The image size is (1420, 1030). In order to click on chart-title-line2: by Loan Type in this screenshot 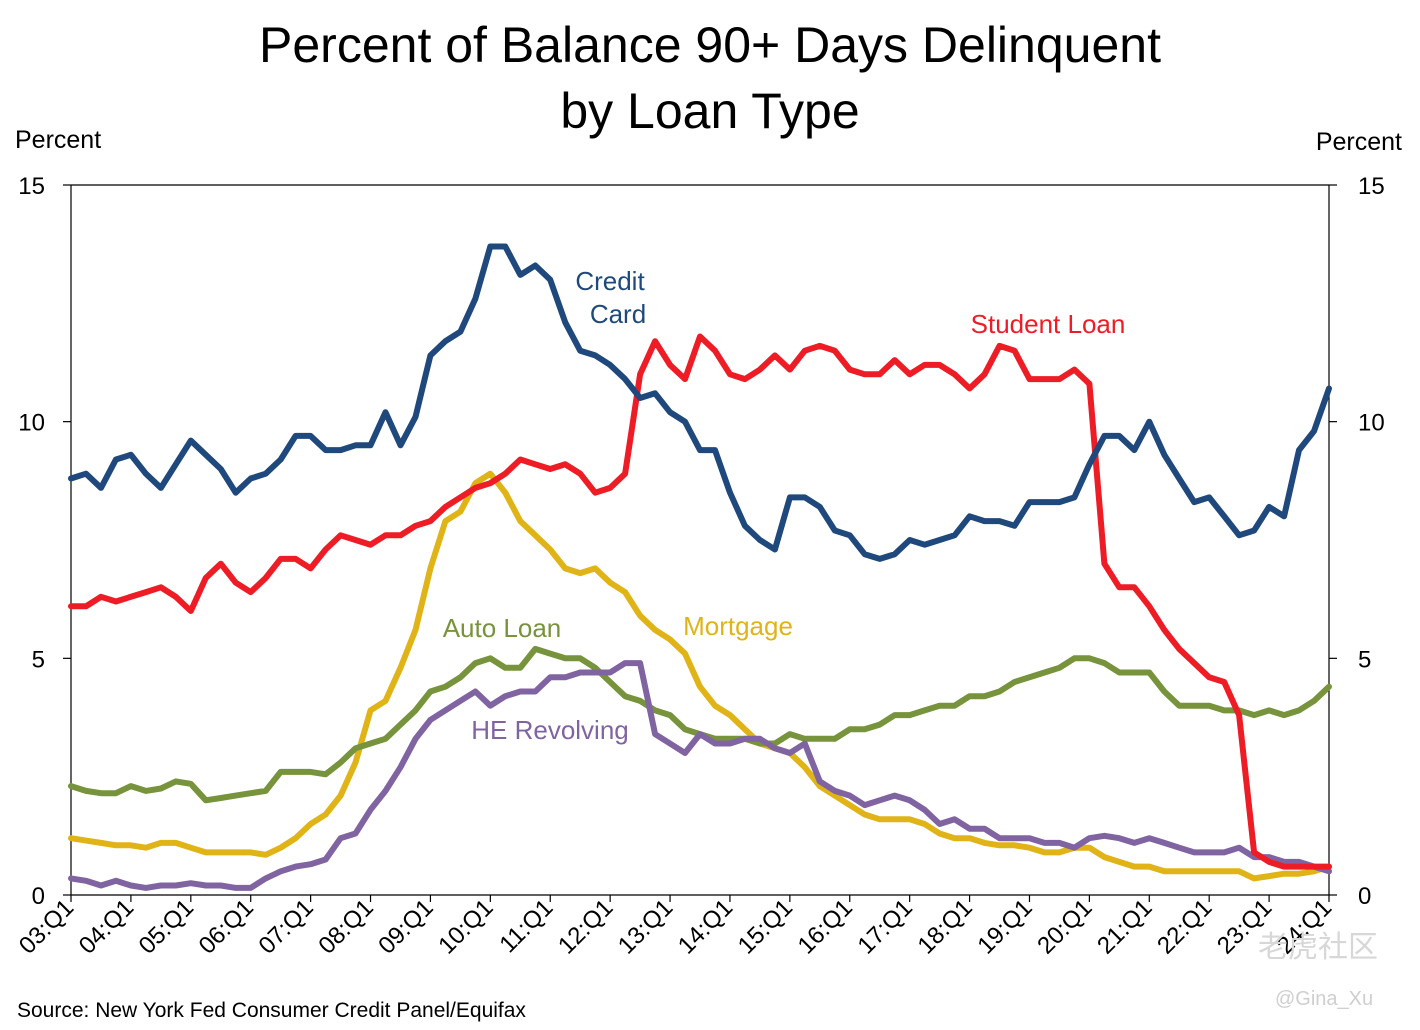, I will do `click(709, 111)`.